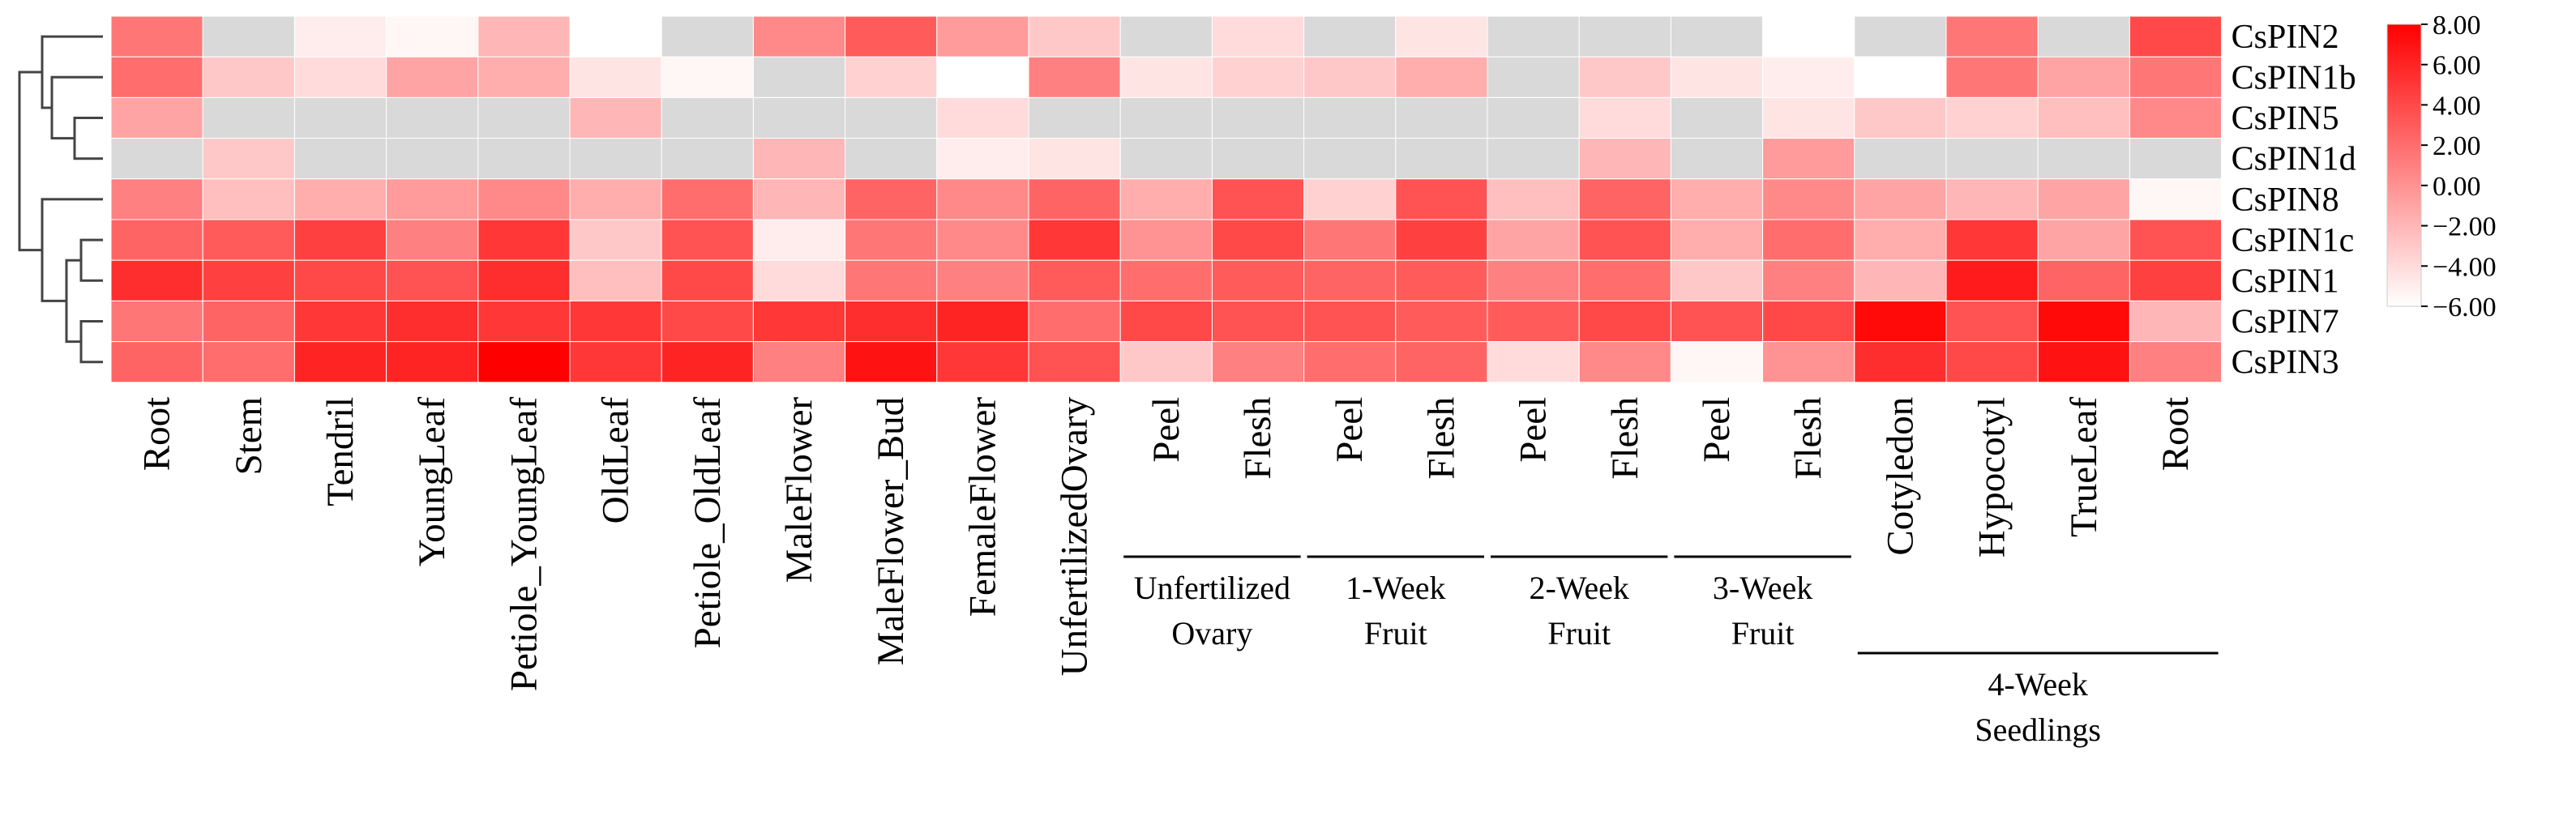 This screenshot has width=2576, height=833. I want to click on column-label: Petiole_OldLeaf, so click(708, 522).